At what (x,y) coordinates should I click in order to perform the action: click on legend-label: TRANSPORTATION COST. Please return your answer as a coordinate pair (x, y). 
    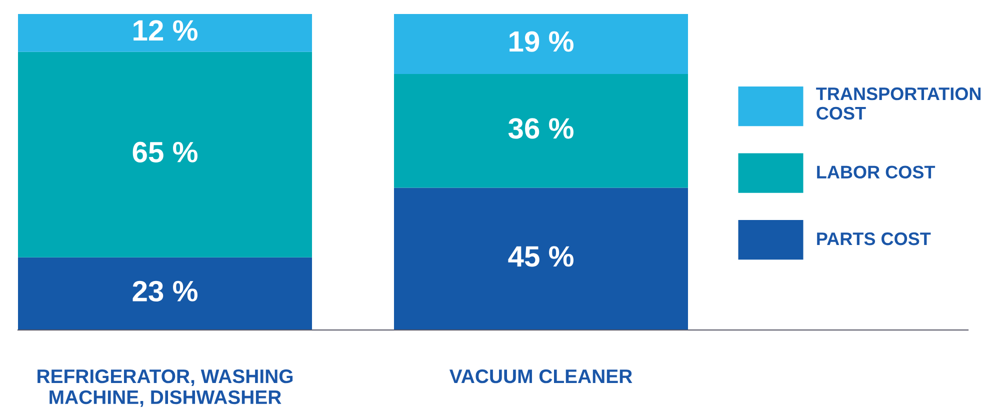
    Looking at the image, I should click on (898, 103).